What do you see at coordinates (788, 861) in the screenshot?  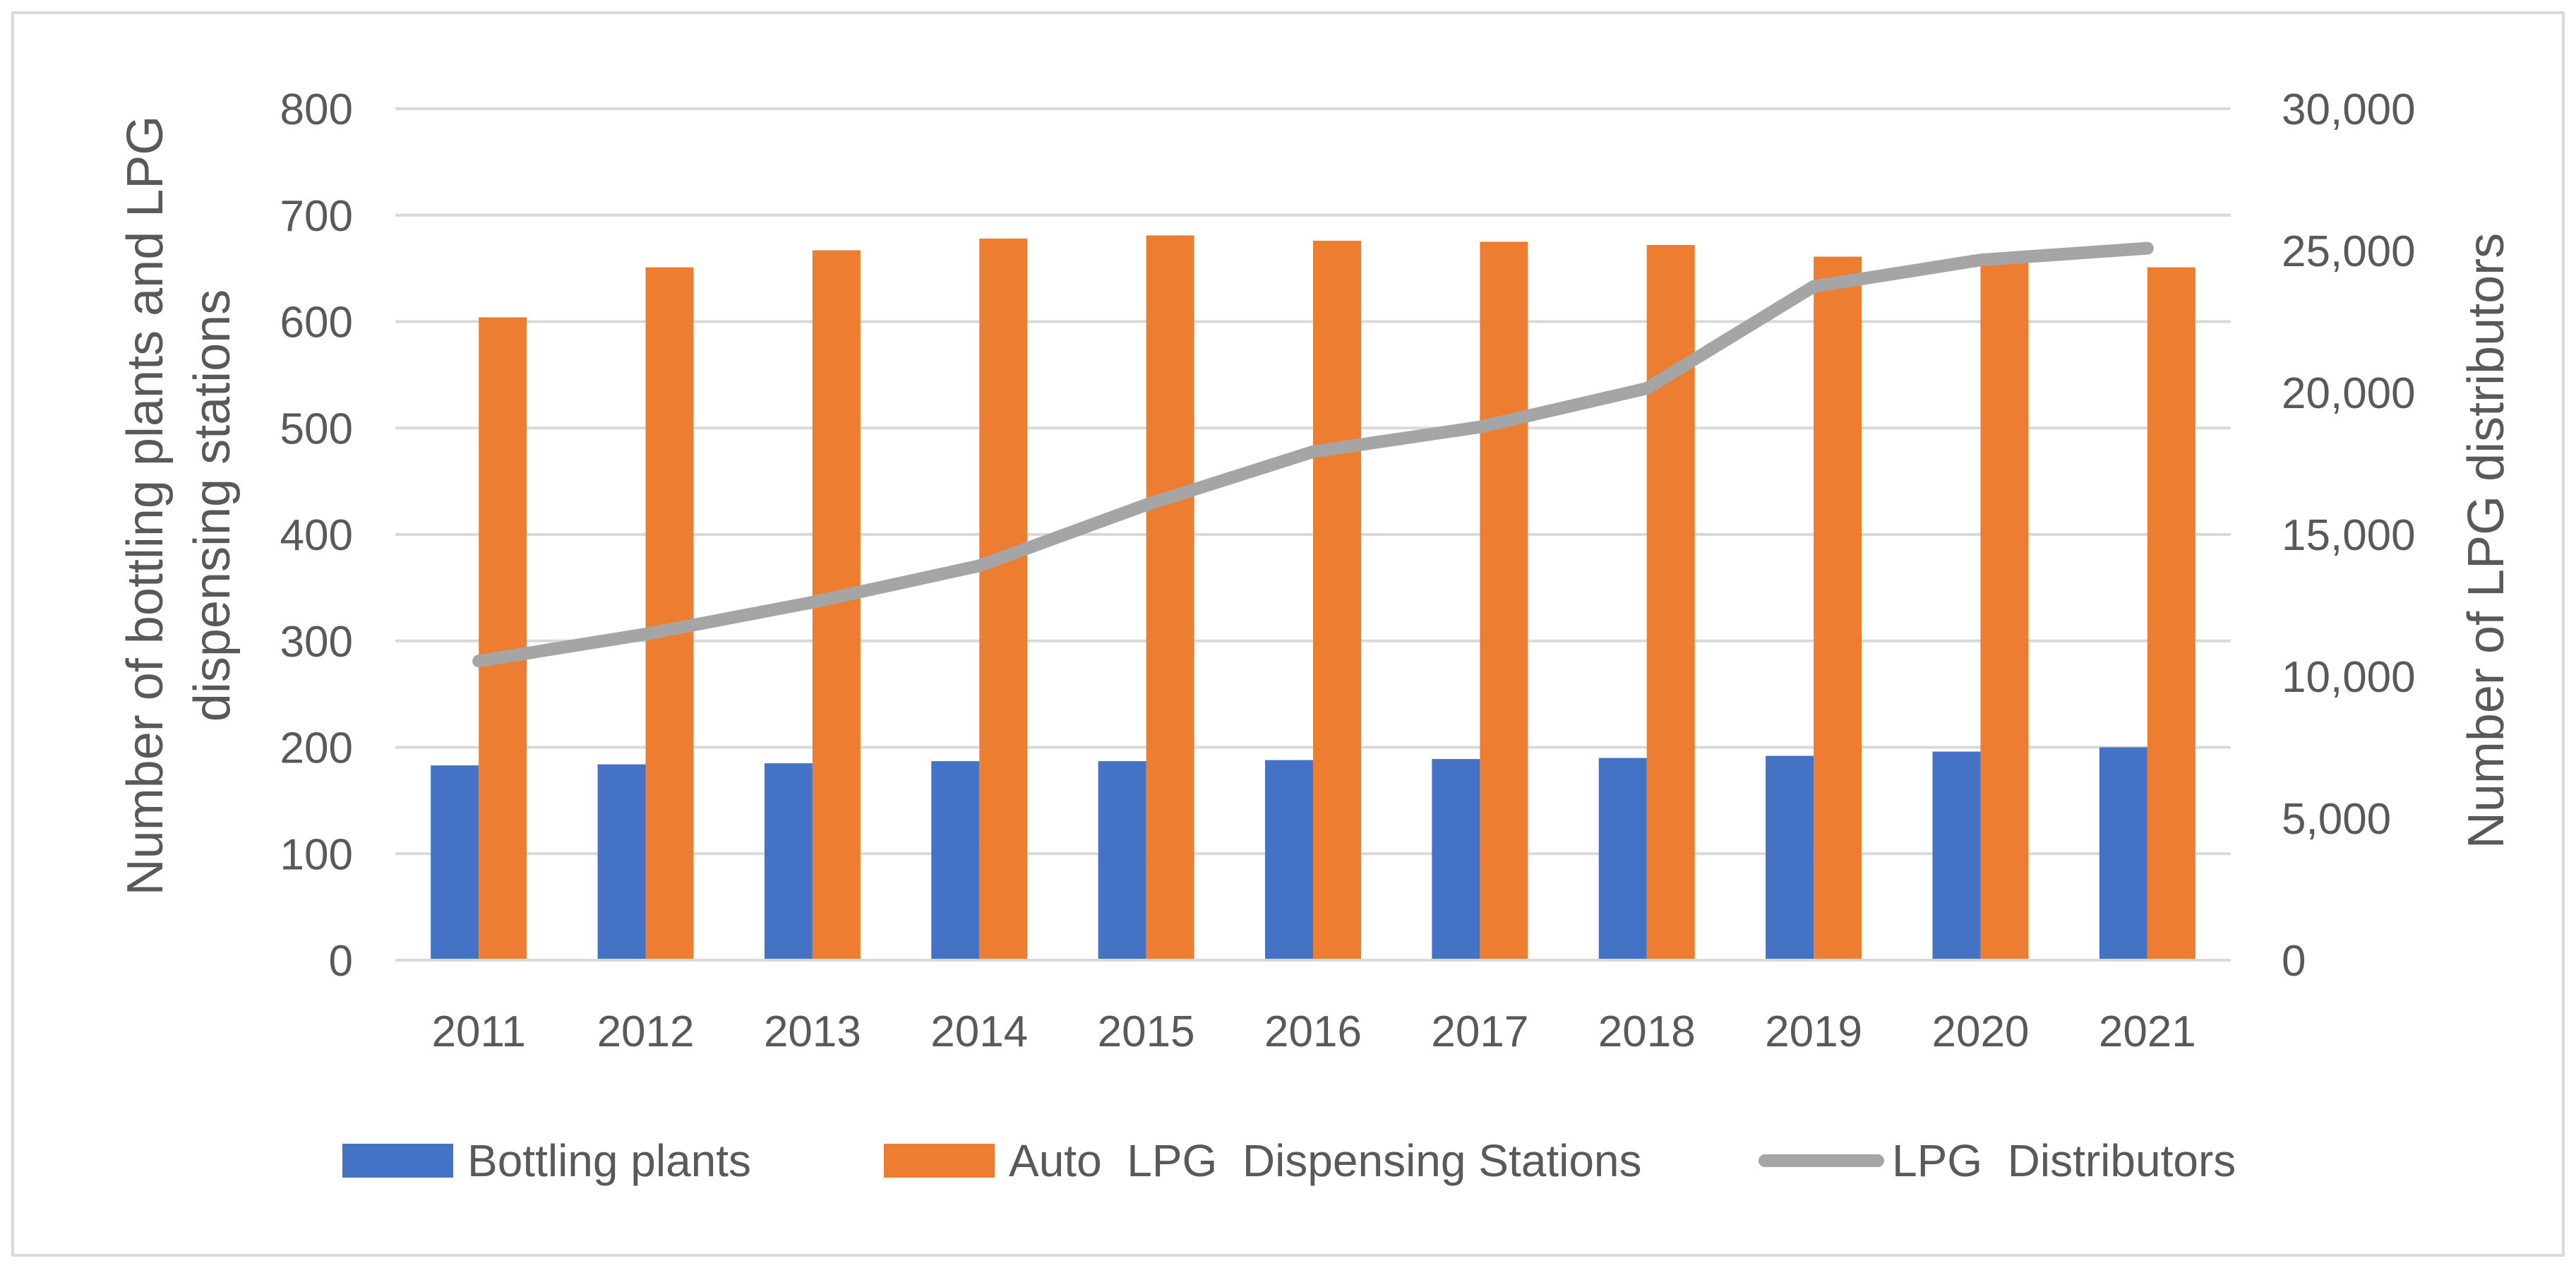 I see `bar-bottling-plants-2013` at bounding box center [788, 861].